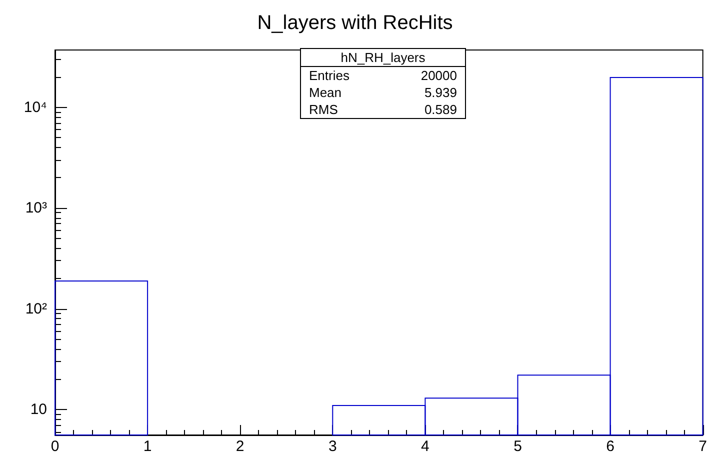  What do you see at coordinates (332, 446) in the screenshot?
I see `x-tick-label: 3` at bounding box center [332, 446].